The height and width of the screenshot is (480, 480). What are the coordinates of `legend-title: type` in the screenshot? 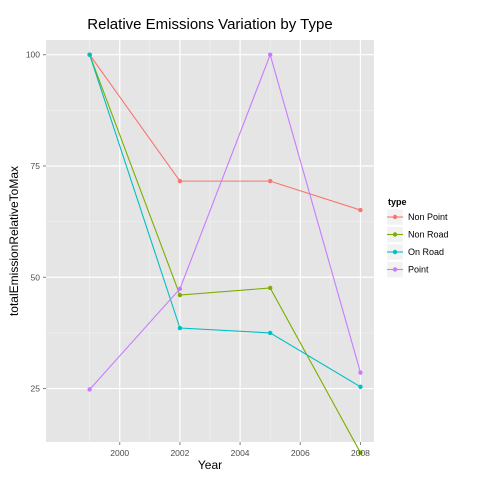 It's located at (397, 202).